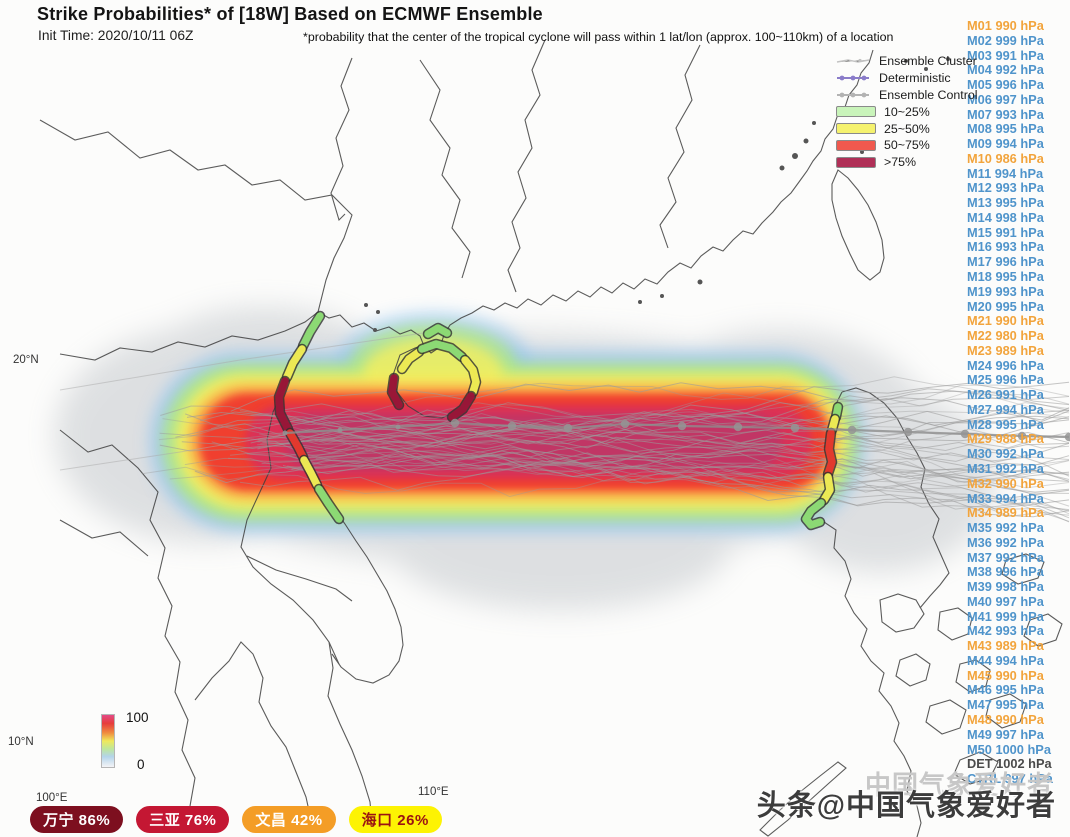  What do you see at coordinates (1005, 572) in the screenshot?
I see `member-row-m38: M38 996 hPa` at bounding box center [1005, 572].